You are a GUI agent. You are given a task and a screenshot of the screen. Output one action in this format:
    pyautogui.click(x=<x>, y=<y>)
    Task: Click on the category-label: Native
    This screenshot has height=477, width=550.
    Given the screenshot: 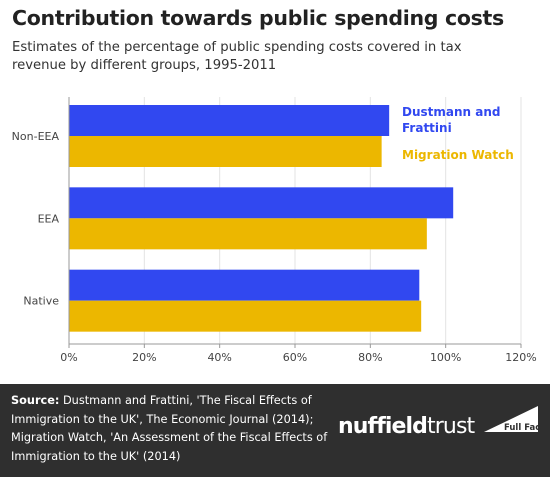 What is the action you would take?
    pyautogui.click(x=41, y=301)
    